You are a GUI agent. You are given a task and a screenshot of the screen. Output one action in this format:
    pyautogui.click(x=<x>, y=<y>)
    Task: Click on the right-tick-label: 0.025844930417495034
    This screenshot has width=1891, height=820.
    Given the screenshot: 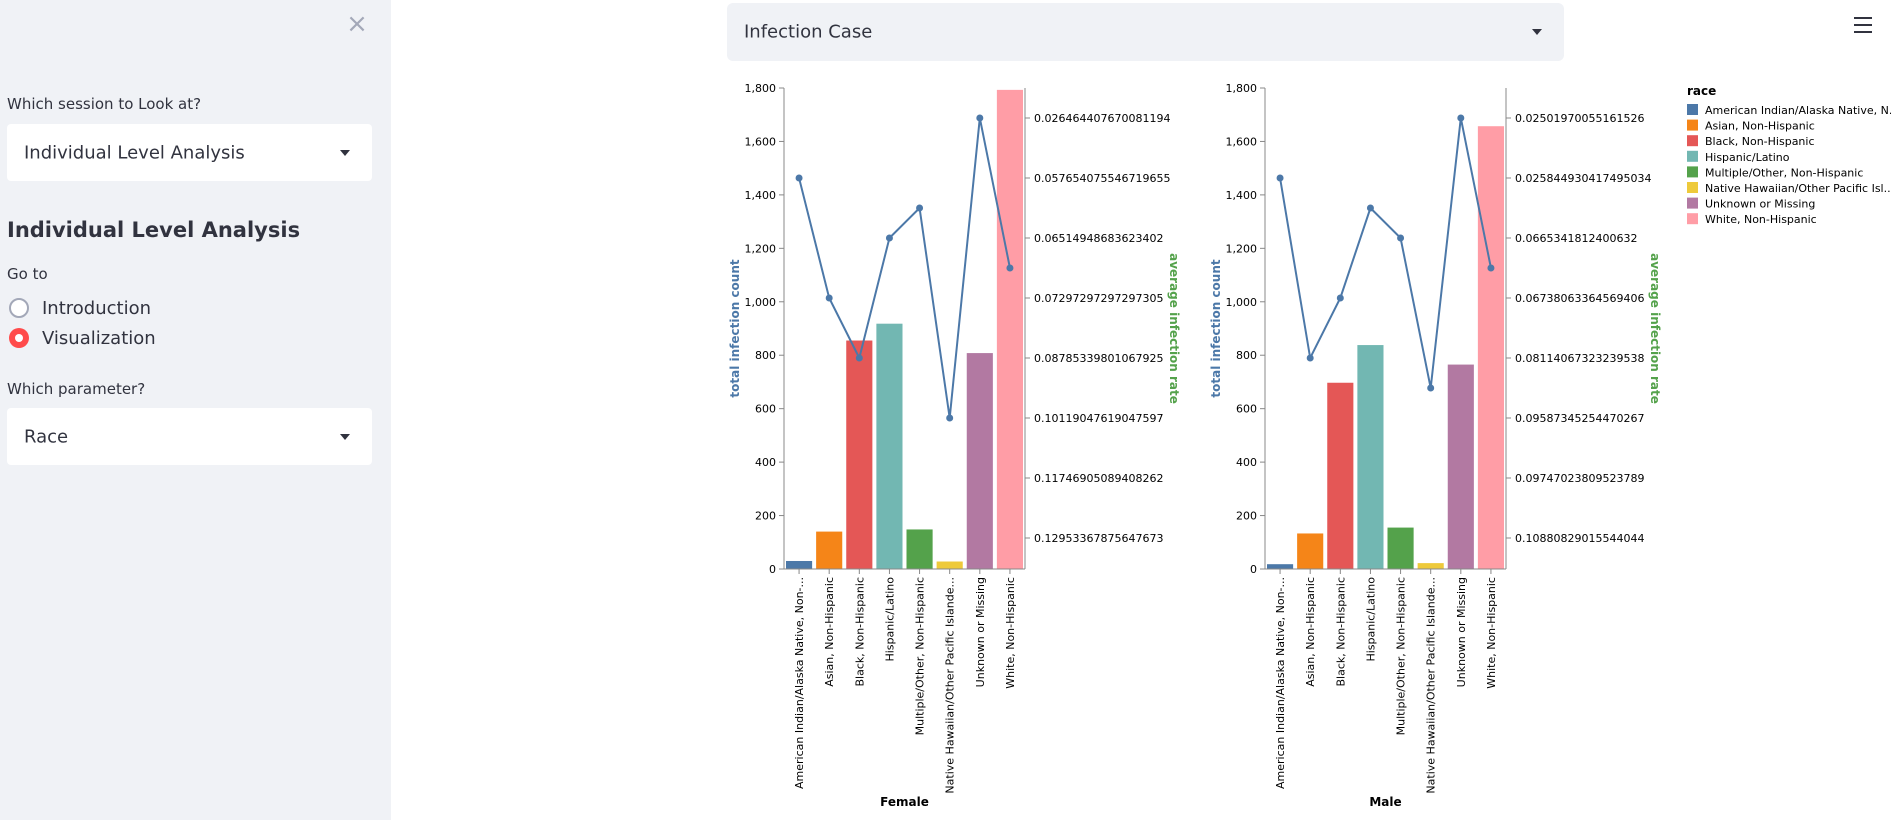 What is the action you would take?
    pyautogui.click(x=1583, y=178)
    